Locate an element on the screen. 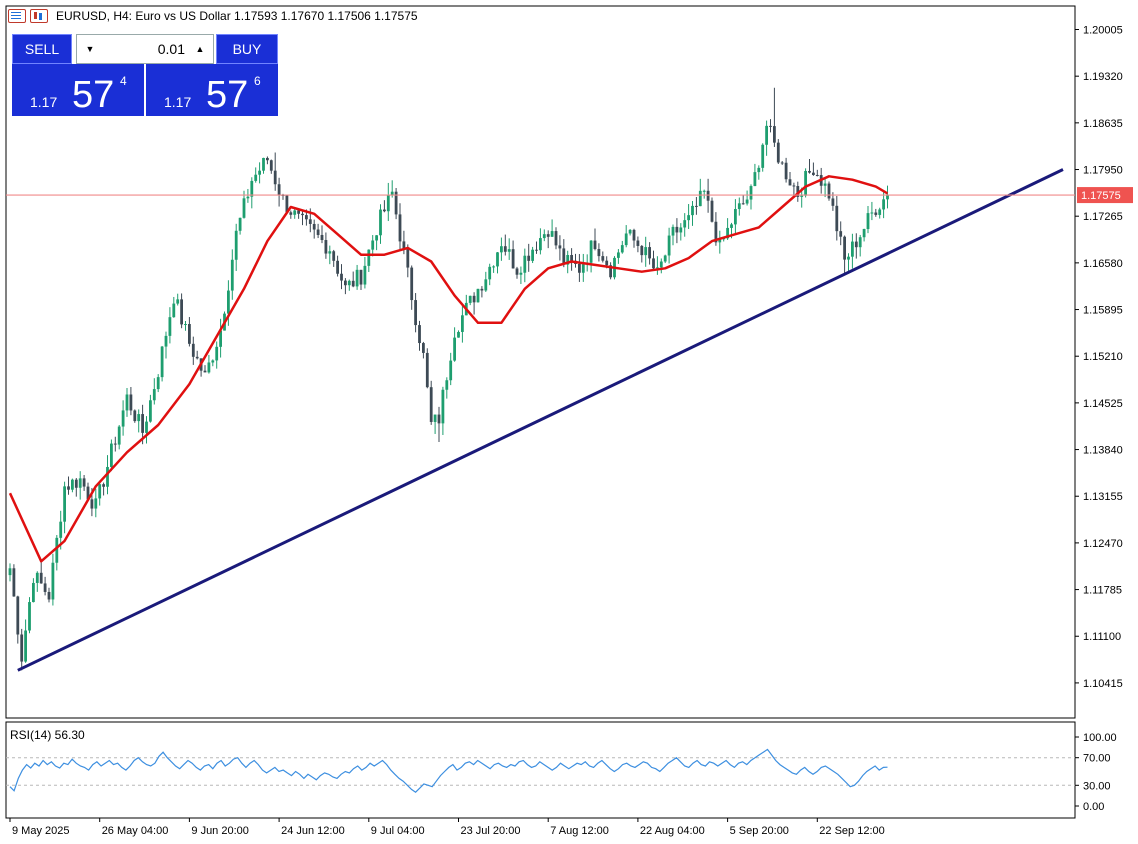  rsi-tick-label: 70.00 is located at coordinates (1097, 759).